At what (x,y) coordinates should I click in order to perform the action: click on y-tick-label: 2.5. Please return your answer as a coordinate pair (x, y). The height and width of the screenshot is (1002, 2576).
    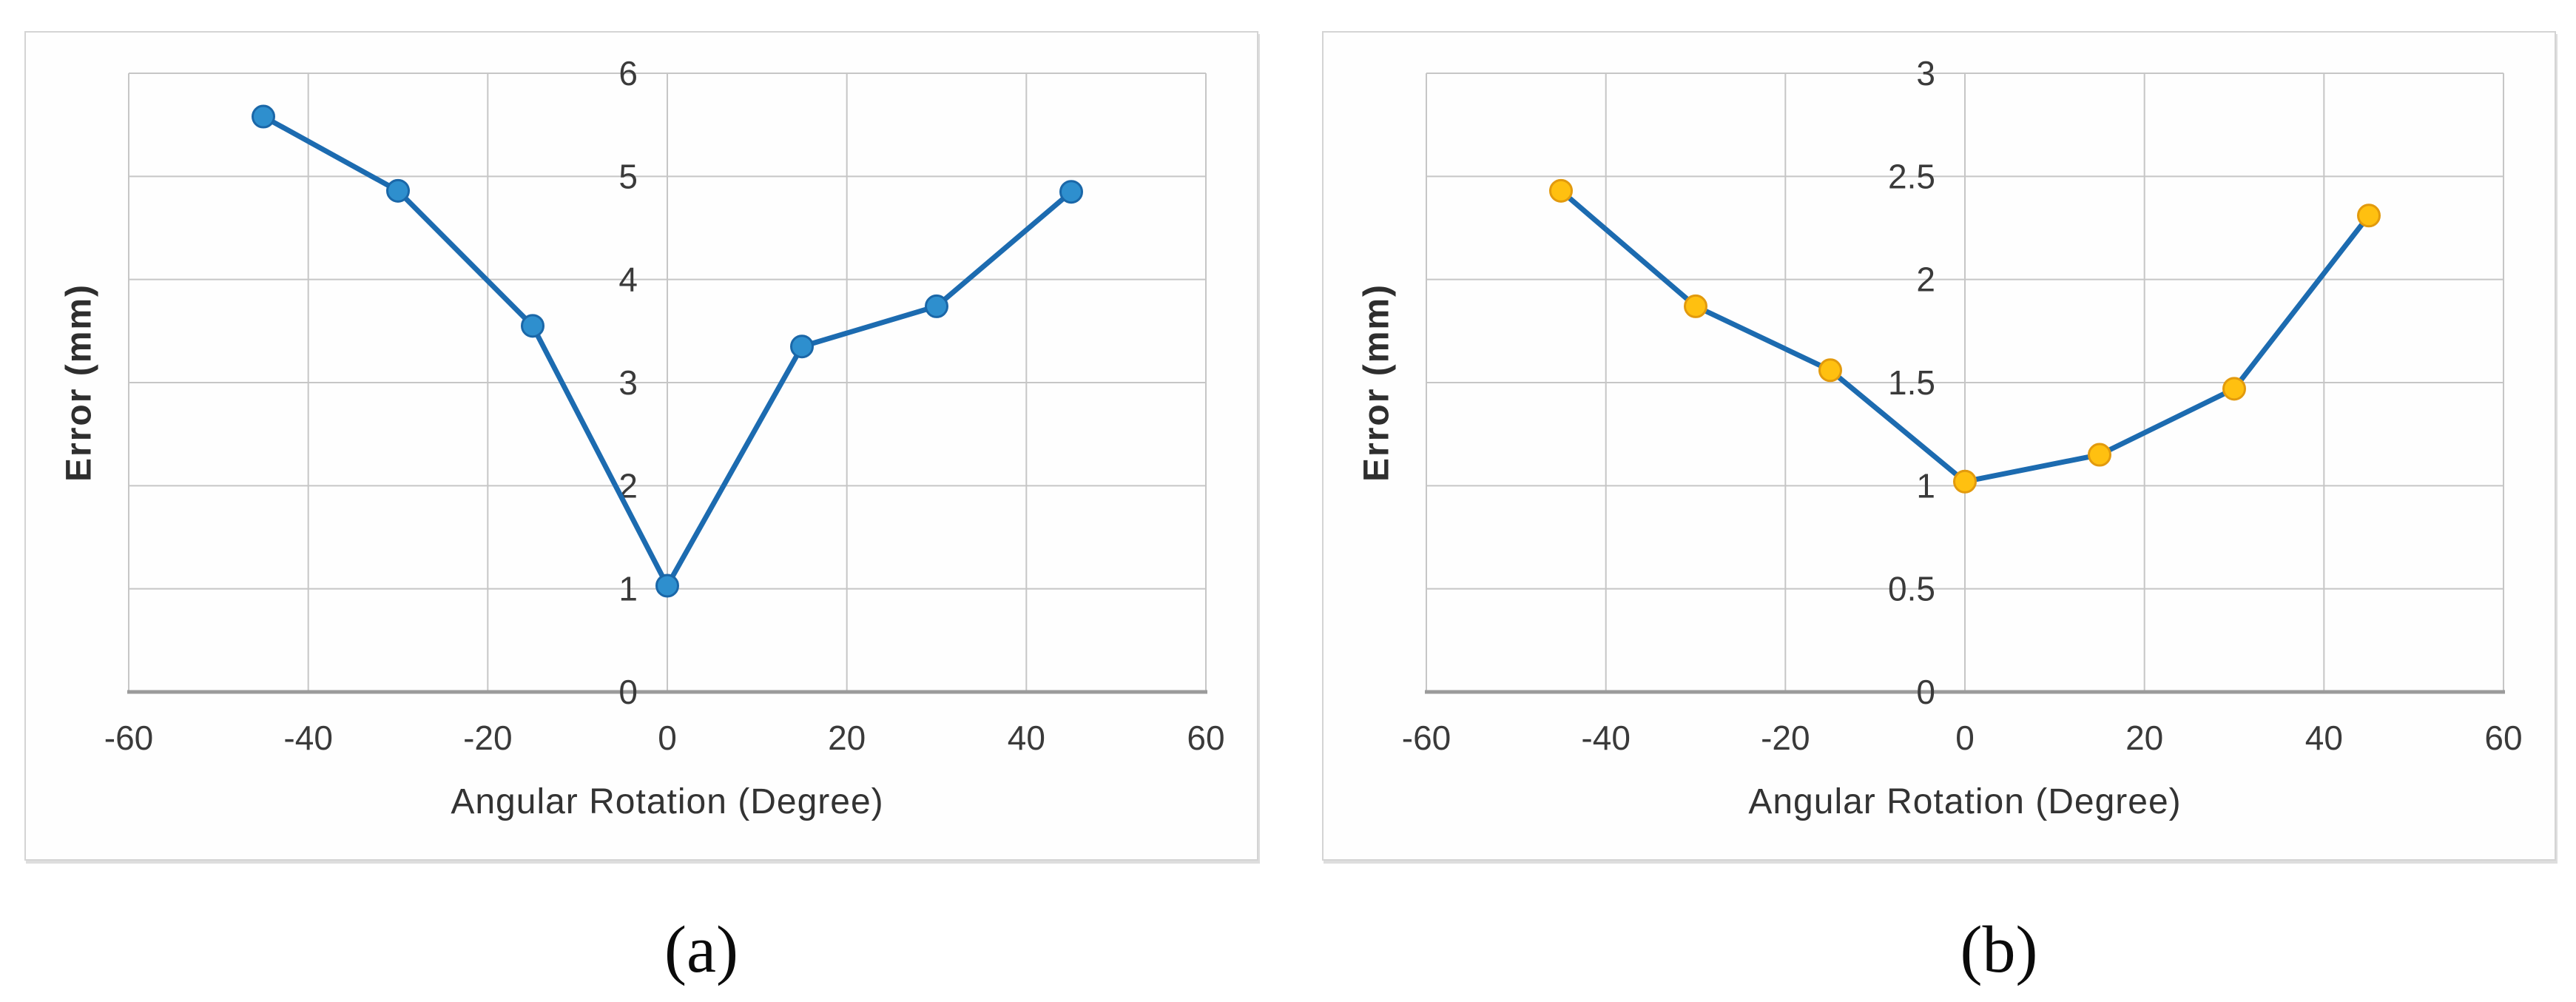
    Looking at the image, I should click on (1911, 176).